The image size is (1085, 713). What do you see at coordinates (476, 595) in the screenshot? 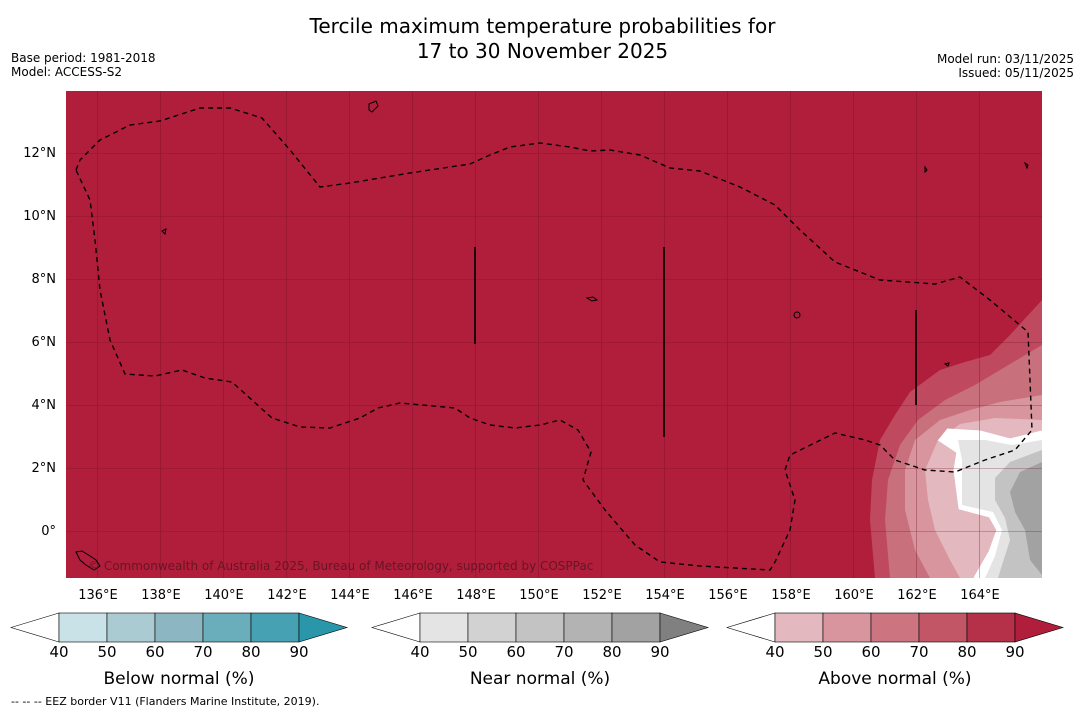
I see `x-tick: 148°E` at bounding box center [476, 595].